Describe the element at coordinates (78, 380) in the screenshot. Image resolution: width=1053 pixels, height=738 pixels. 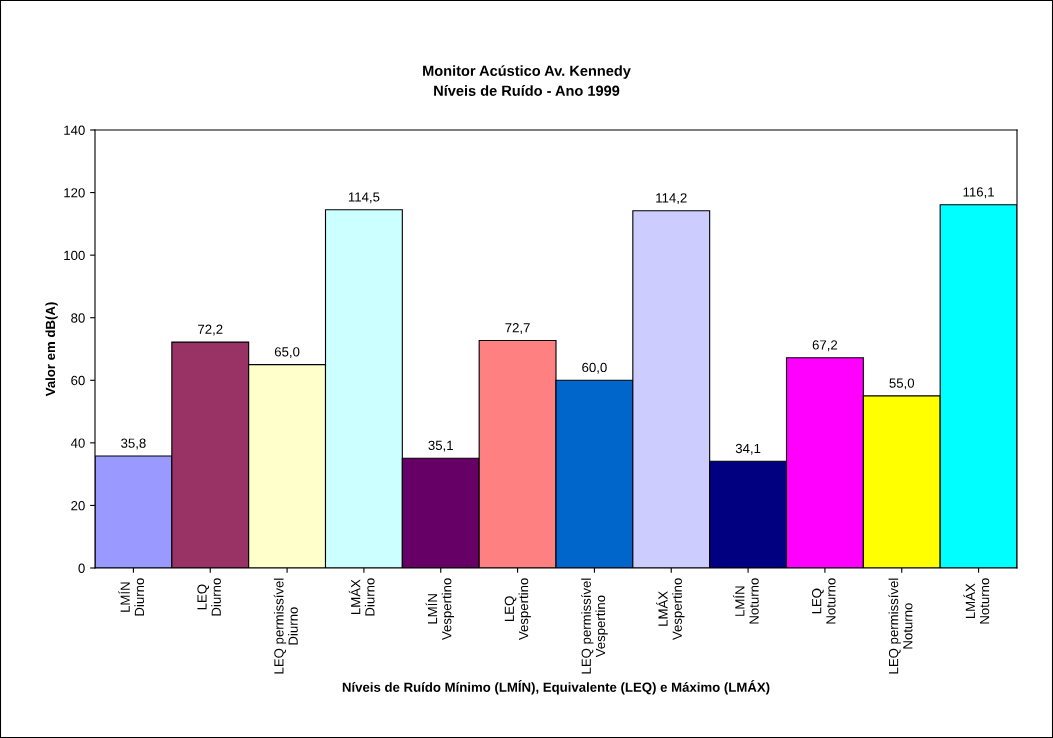
I see `y-tick-label: 60` at that location.